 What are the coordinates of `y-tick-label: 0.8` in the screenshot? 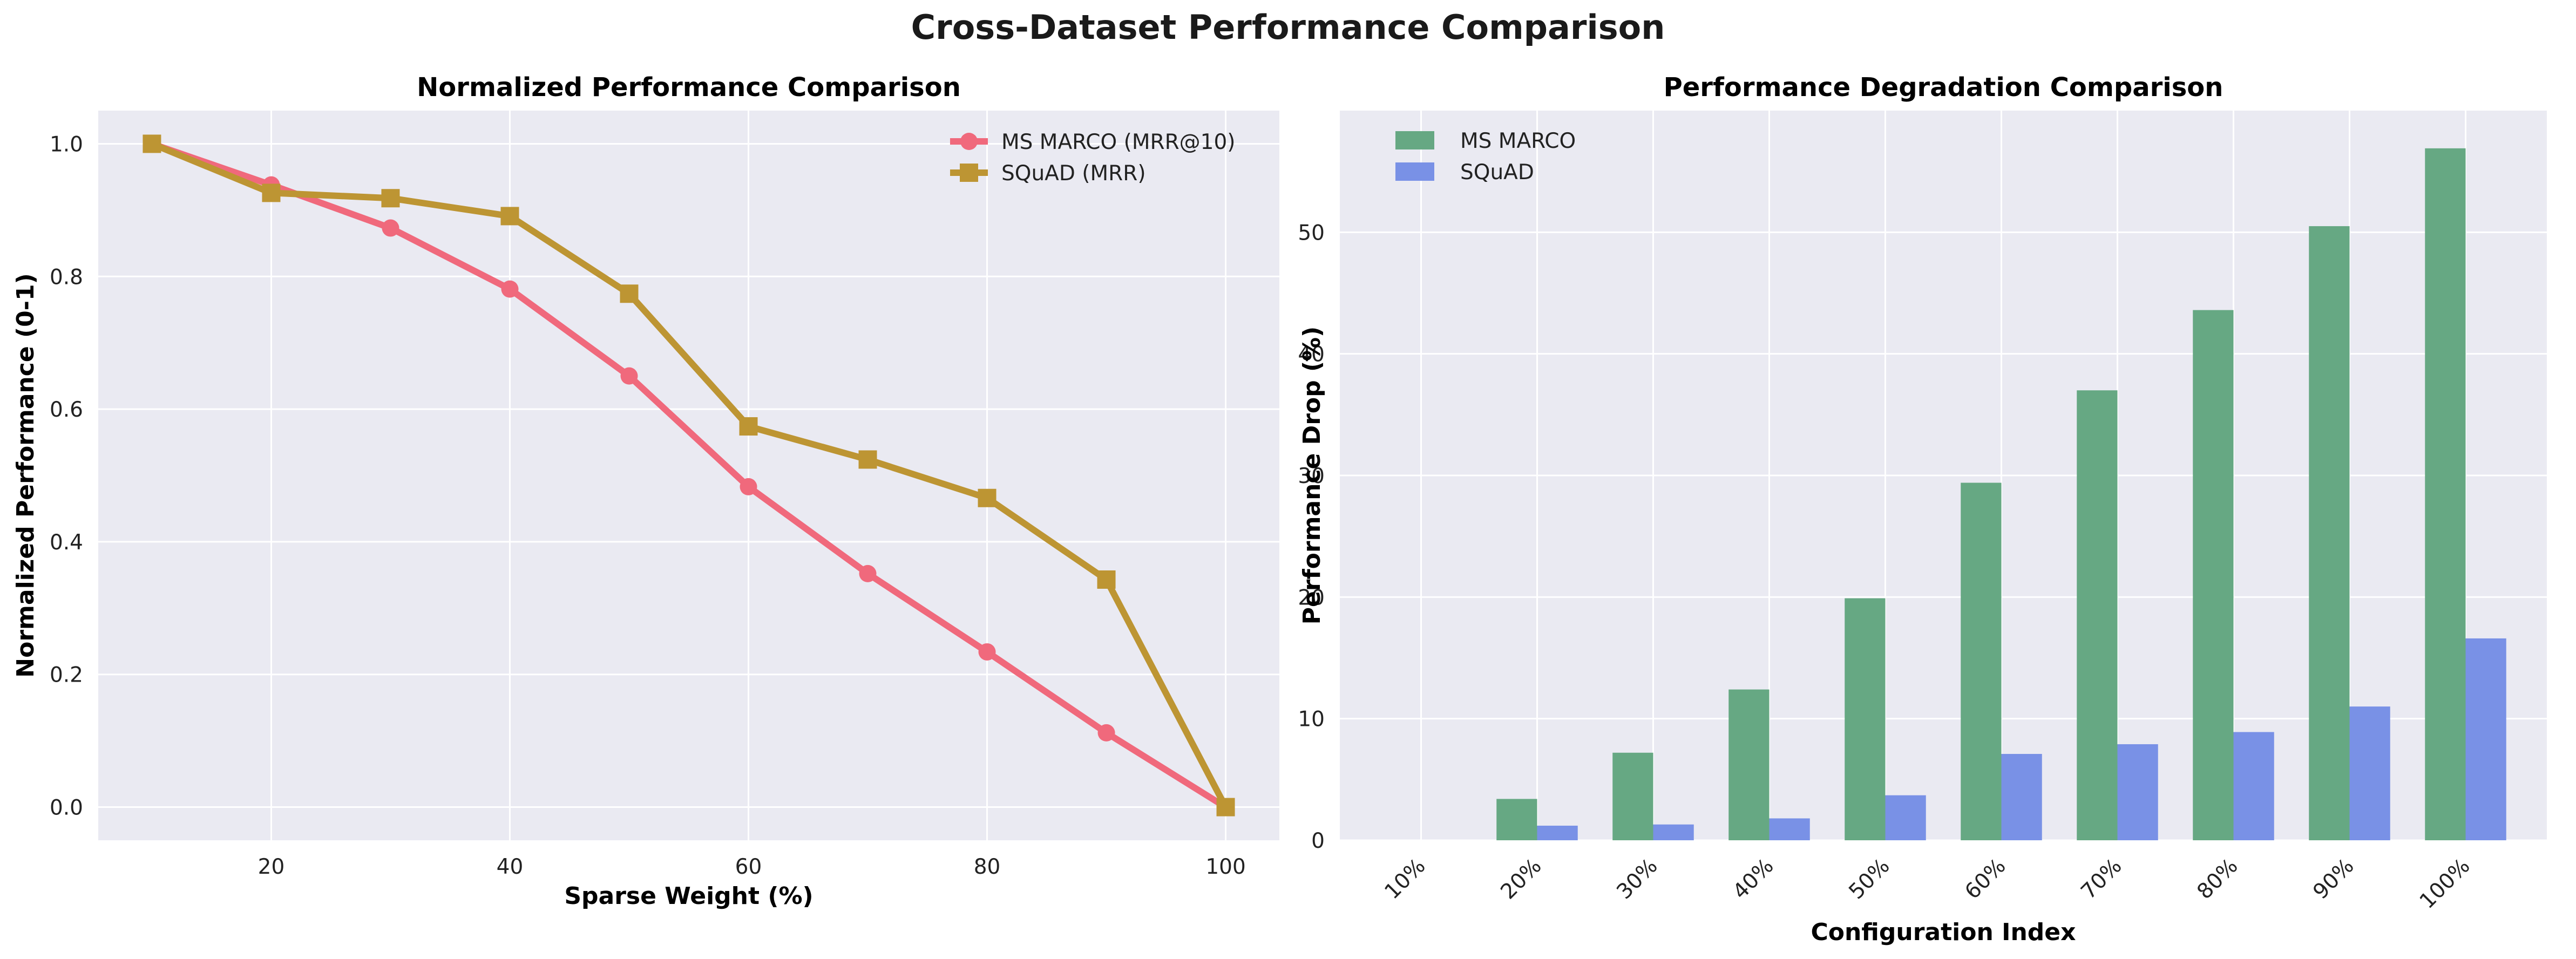 It's located at (66, 277).